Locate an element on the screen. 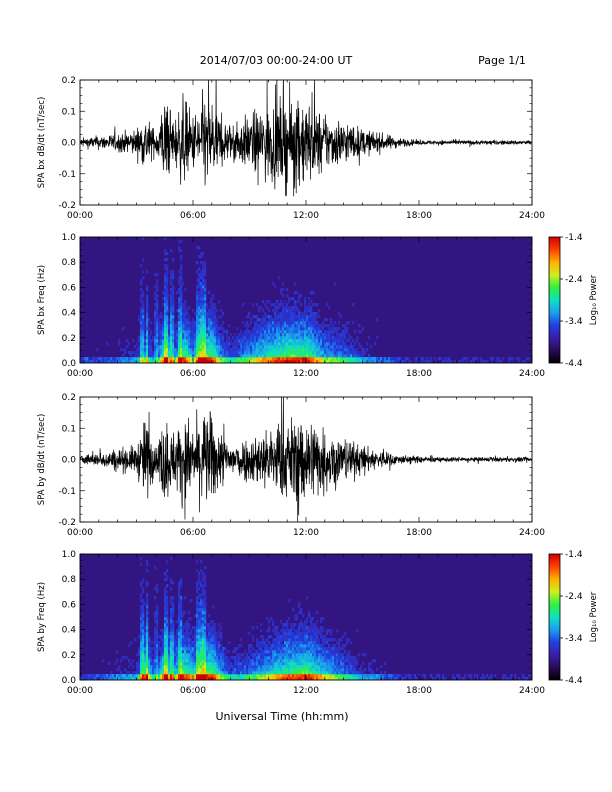 Image resolution: width=612 pixels, height=792 pixels. plot-area is located at coordinates (306, 300).